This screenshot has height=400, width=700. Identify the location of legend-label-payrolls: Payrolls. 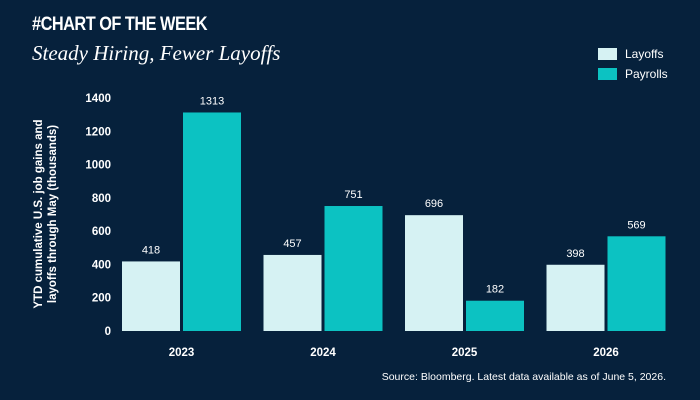
(646, 74).